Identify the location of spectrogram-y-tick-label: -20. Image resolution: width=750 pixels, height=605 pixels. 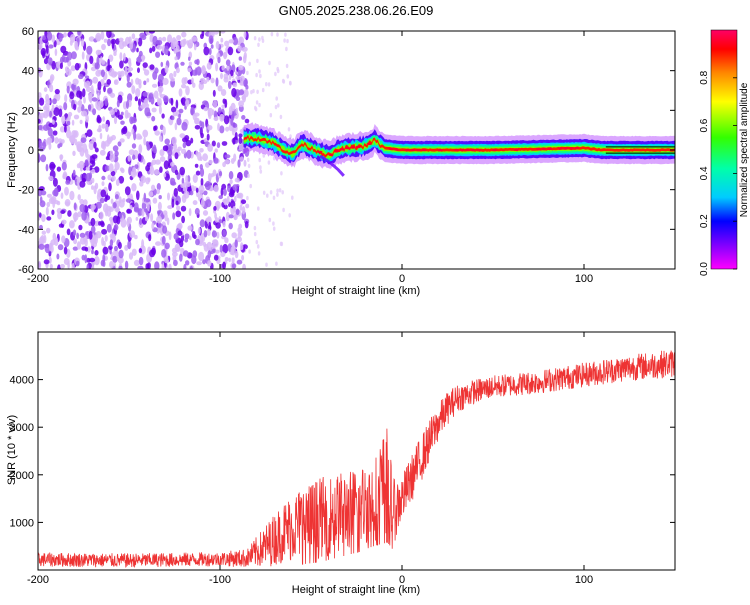
(26, 191).